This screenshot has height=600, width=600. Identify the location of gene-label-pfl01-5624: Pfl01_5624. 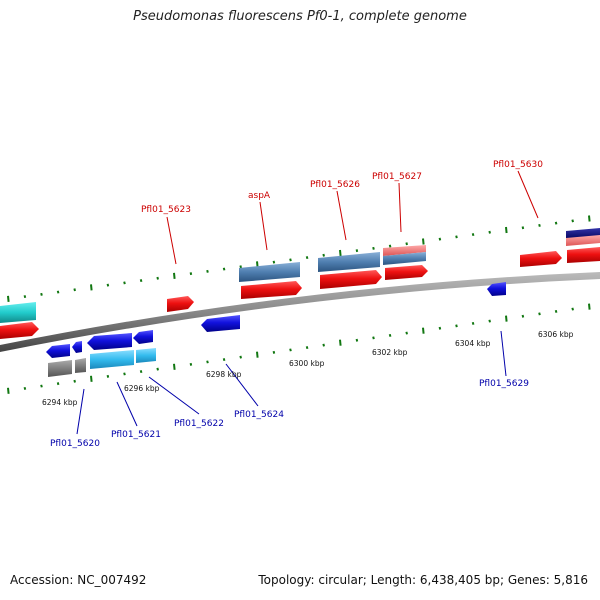
(259, 415).